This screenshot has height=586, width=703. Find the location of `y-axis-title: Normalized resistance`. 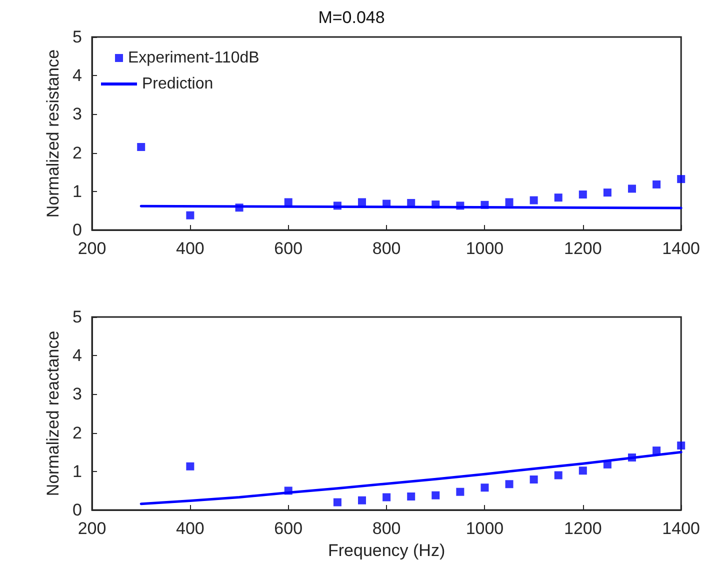

y-axis-title: Normalized resistance is located at coordinates (53, 133).